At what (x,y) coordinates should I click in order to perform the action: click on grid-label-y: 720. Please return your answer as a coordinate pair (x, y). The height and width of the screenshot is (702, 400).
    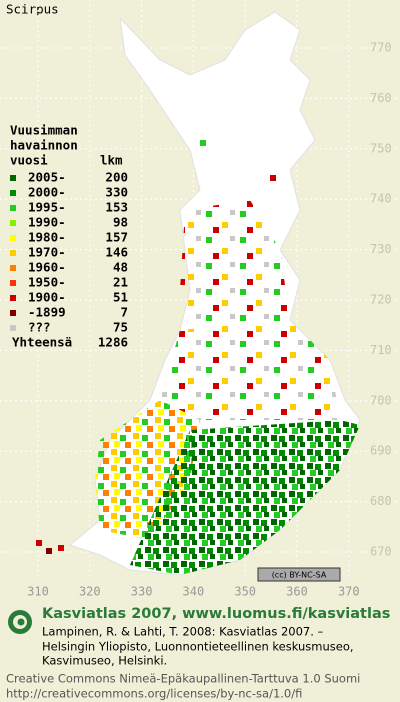
    Looking at the image, I should click on (381, 300).